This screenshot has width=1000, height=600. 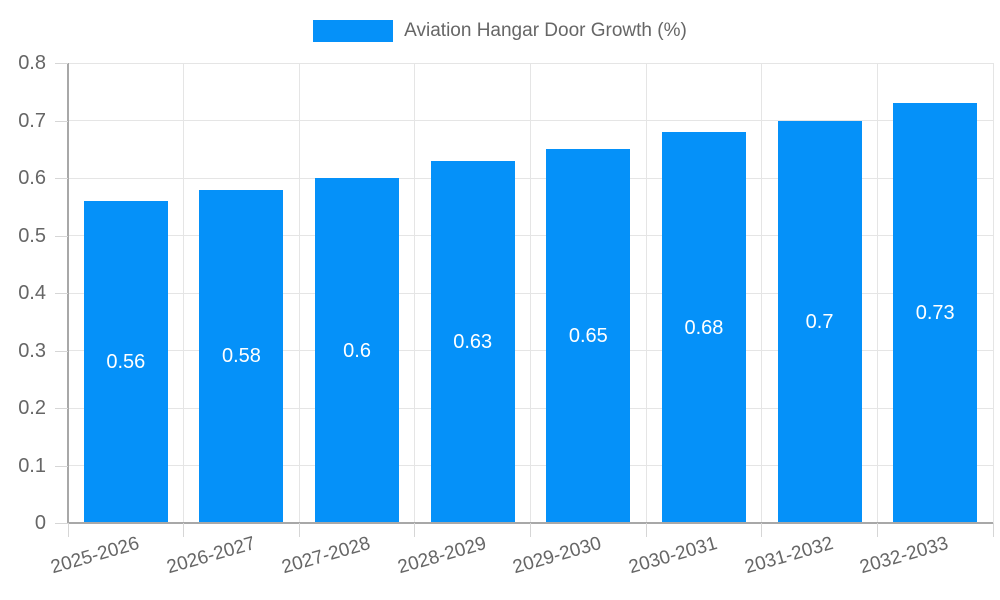 I want to click on x-axis-label: 2027-2028, so click(x=326, y=556).